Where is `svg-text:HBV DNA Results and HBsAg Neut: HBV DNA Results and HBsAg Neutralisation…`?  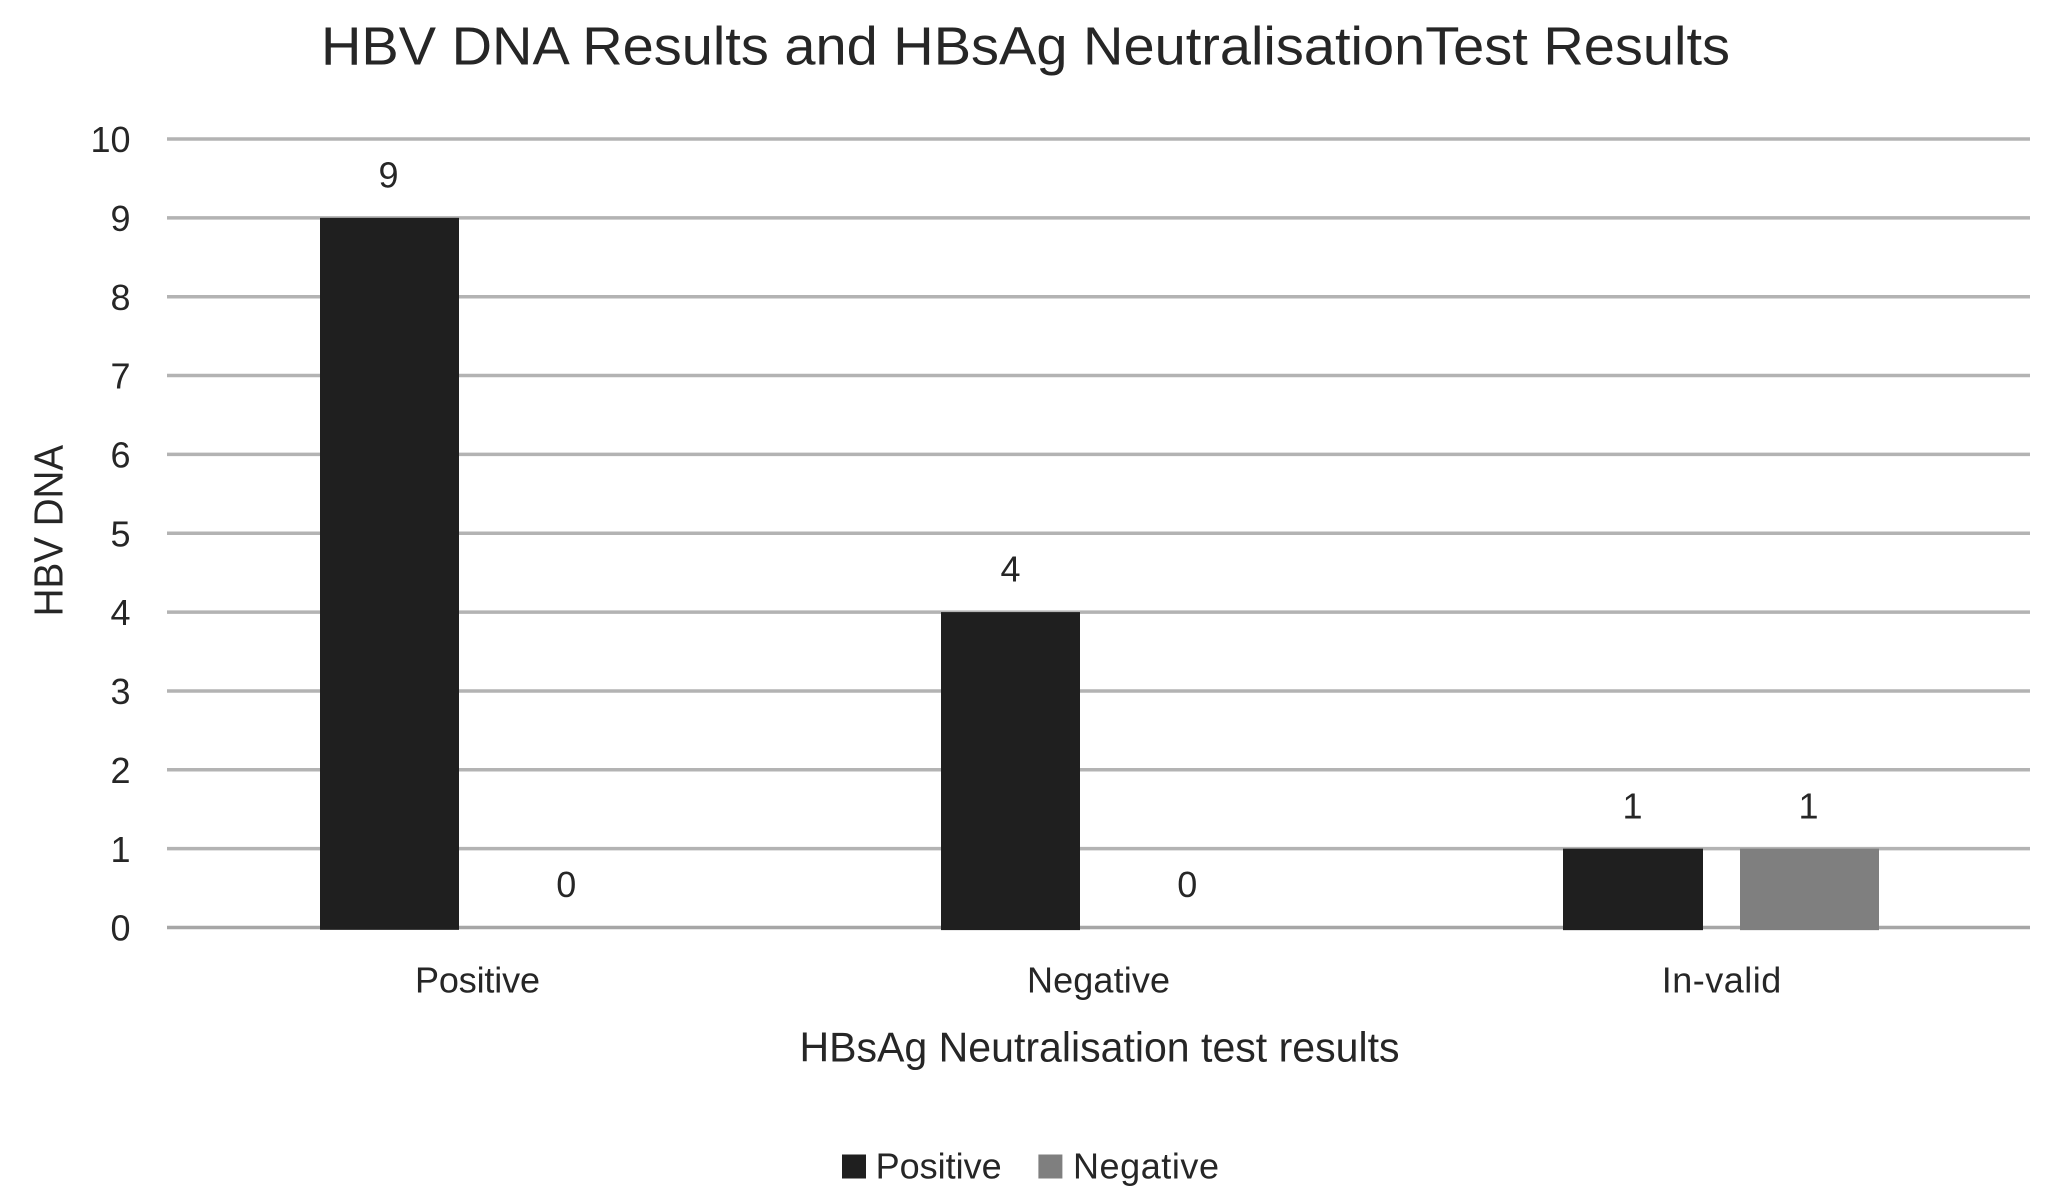
svg-text:HBV DNA Results and HBsAg Neut: HBV DNA Results and HBsAg Neutralisation… is located at coordinates (1025, 47).